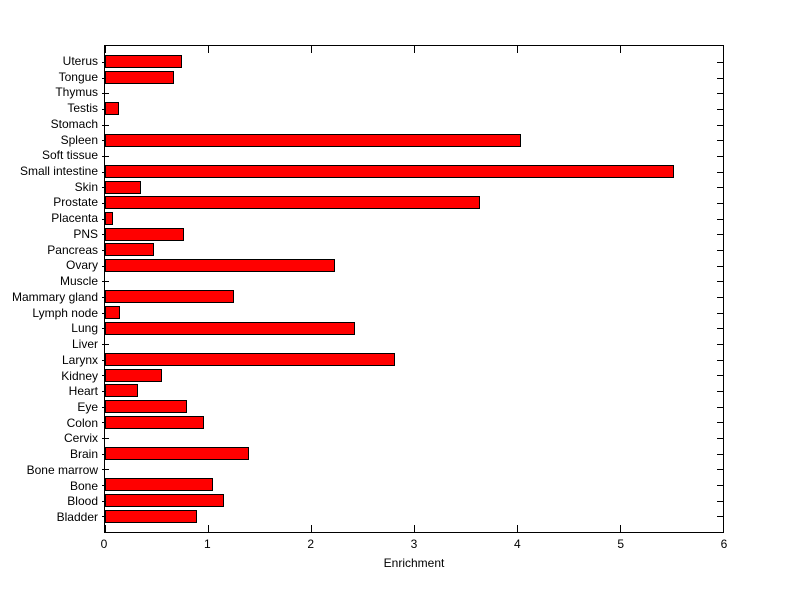 The width and height of the screenshot is (800, 599). Describe the element at coordinates (80, 60) in the screenshot. I see `y-axis-label: Uterus` at that location.